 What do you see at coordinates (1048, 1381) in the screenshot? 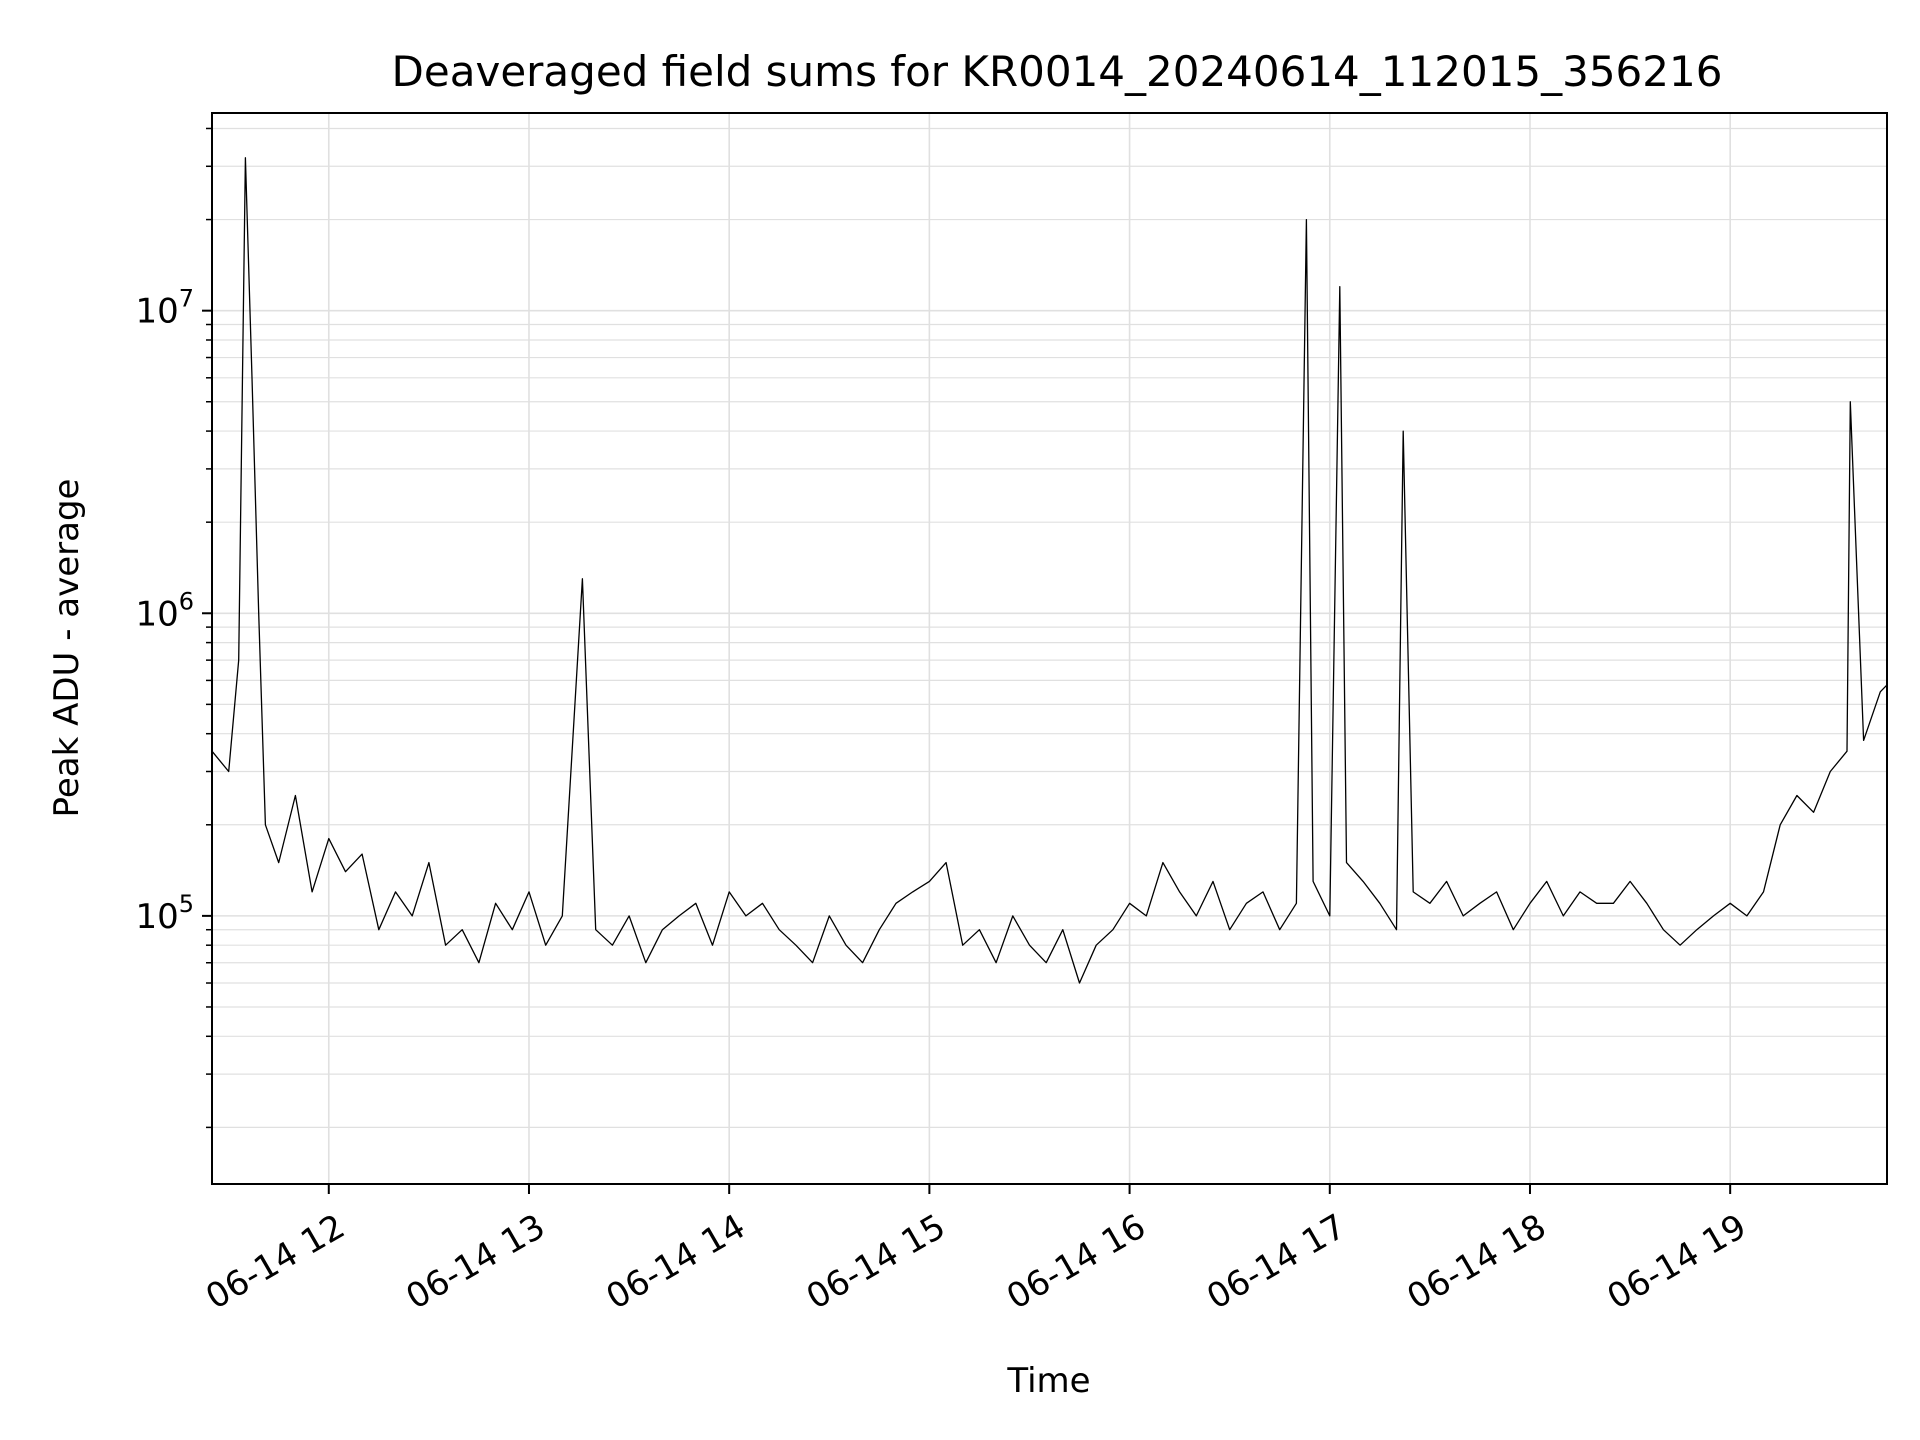
I see `x-axis-label: Time` at bounding box center [1048, 1381].